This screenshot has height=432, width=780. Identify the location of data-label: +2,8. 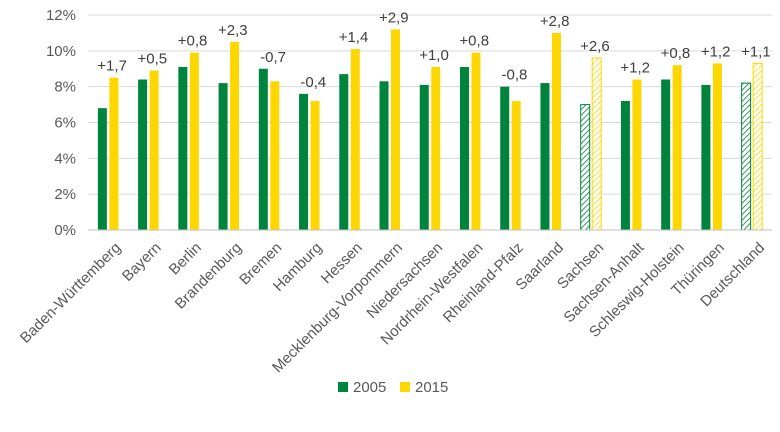
(555, 21).